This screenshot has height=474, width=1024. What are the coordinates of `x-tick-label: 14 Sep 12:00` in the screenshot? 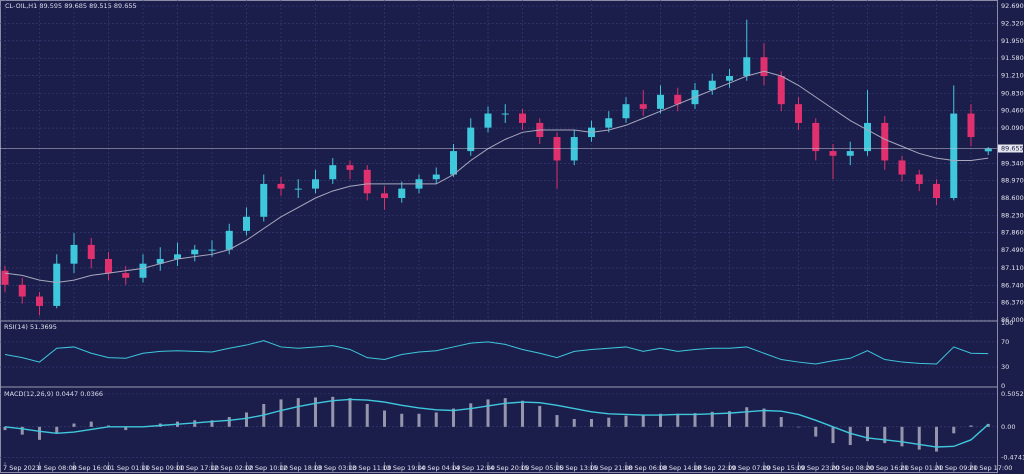 It's located at (473, 468).